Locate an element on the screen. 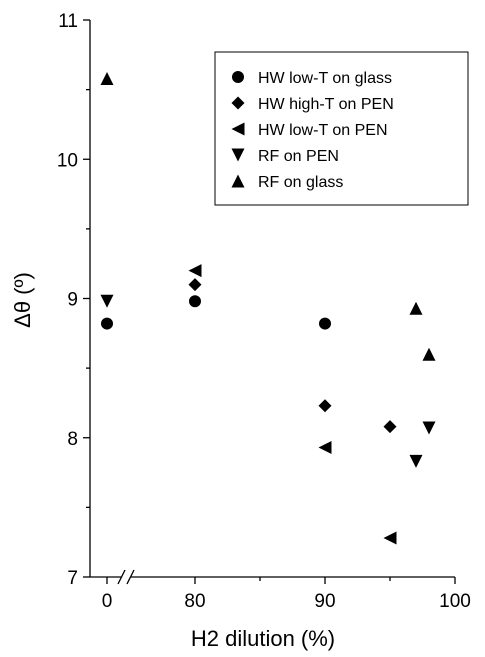 The height and width of the screenshot is (657, 485). legend-label: RF on glass is located at coordinates (300, 182).